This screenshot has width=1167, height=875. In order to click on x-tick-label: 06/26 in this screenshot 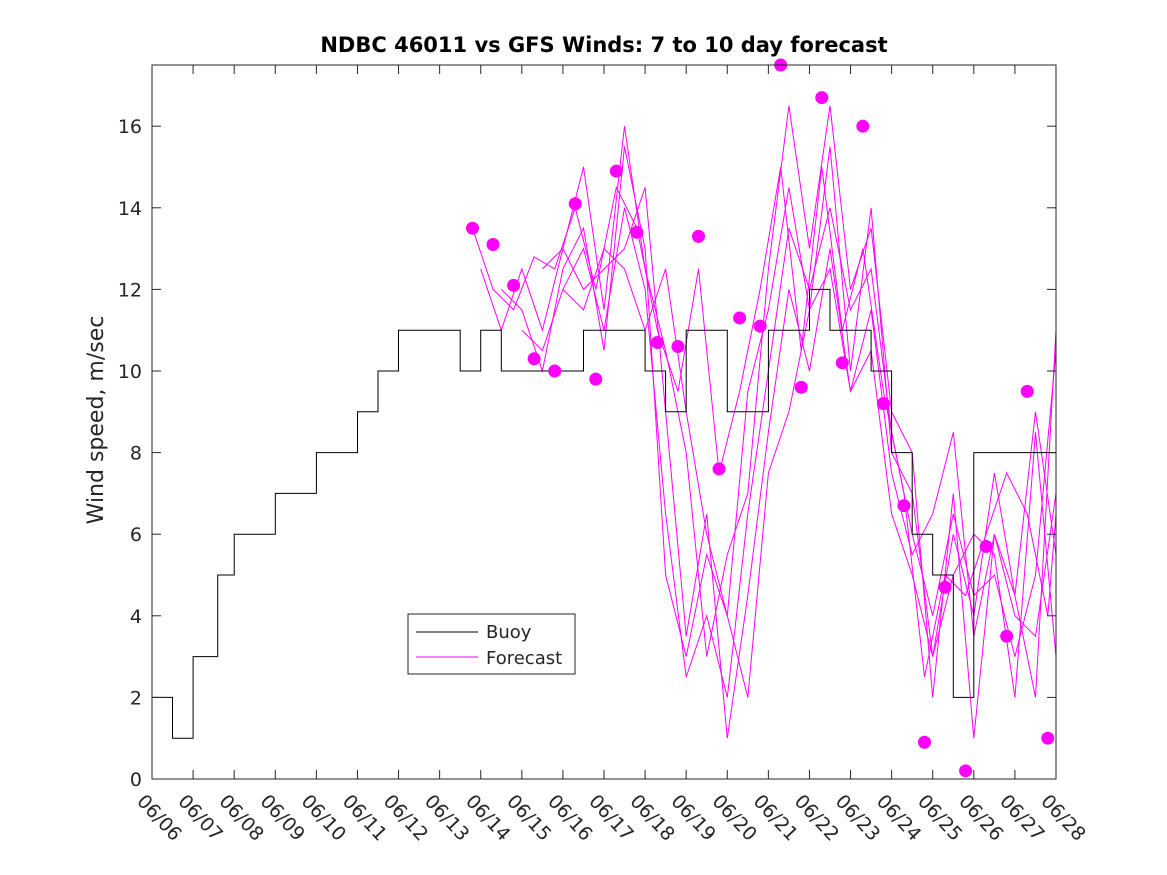, I will do `click(980, 817)`.